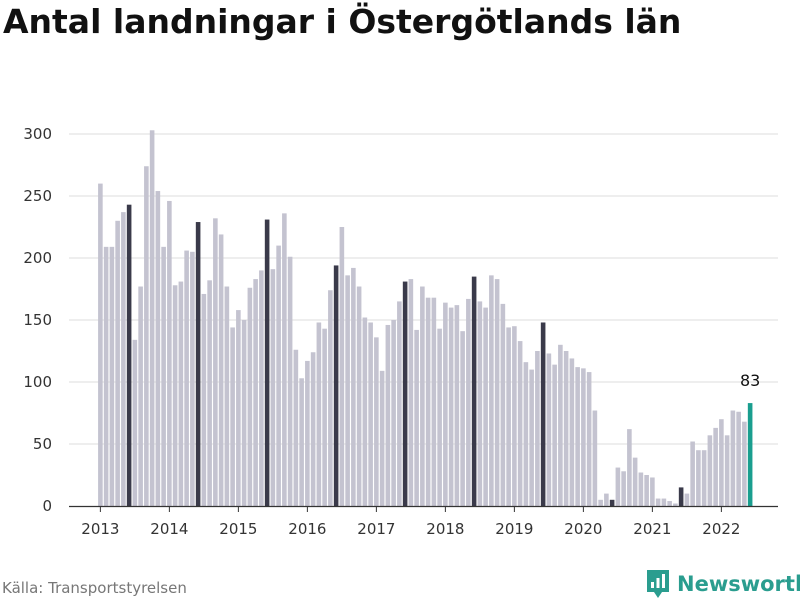 This screenshot has width=800, height=600. What do you see at coordinates (376, 529) in the screenshot?
I see `x-tick-label: 2017` at bounding box center [376, 529].